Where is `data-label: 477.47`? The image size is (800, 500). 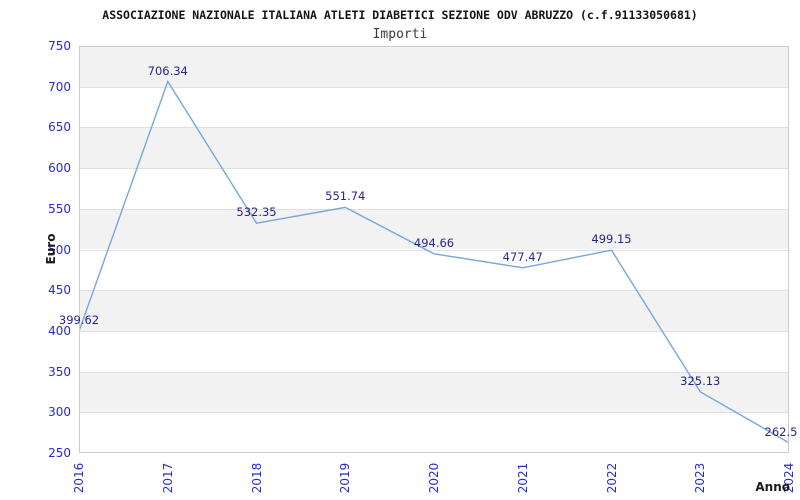 data-label: 477.47 is located at coordinates (522, 256).